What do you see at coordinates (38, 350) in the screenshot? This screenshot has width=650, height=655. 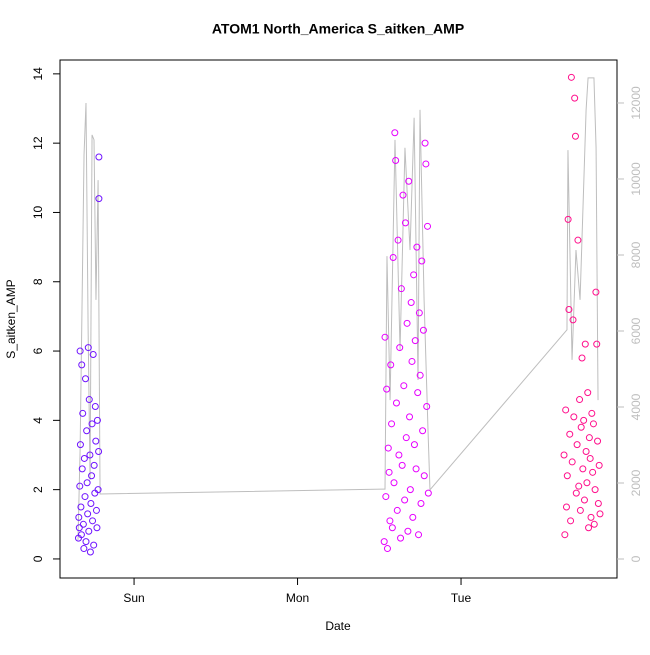 I see `y-tick-label: 6` at bounding box center [38, 350].